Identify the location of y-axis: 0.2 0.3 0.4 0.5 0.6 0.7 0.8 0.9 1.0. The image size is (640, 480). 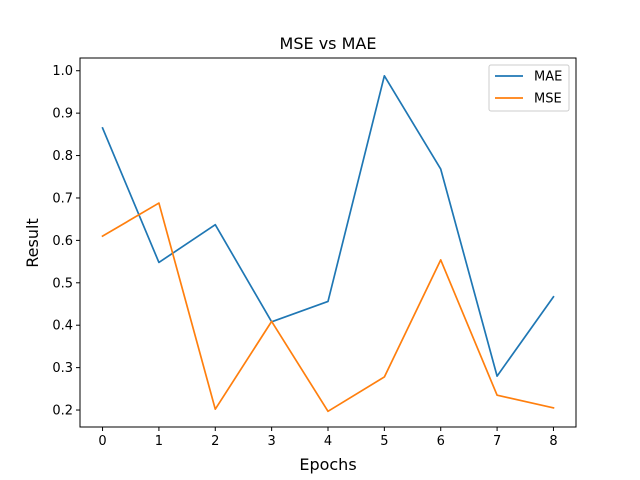
(66, 241).